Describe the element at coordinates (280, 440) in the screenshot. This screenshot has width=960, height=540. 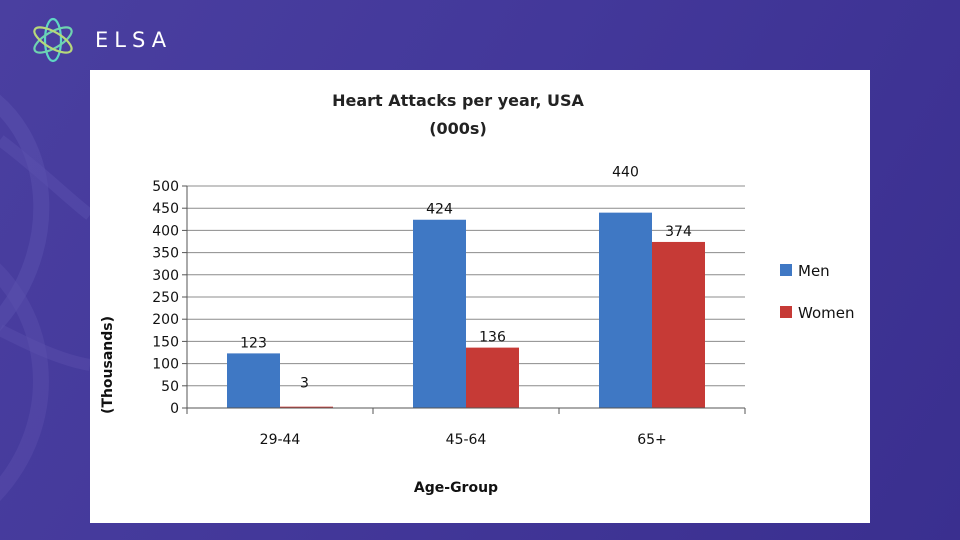
I see `x-tick-label: 29-44` at that location.